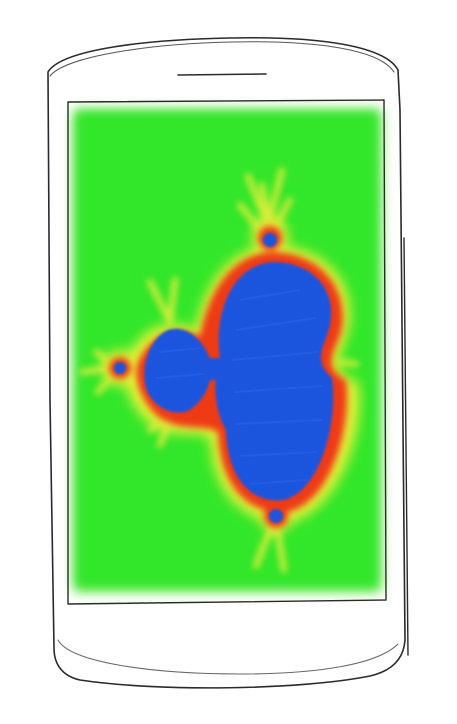  What do you see at coordinates (276, 516) in the screenshot?
I see `fractal-bottom-bud` at bounding box center [276, 516].